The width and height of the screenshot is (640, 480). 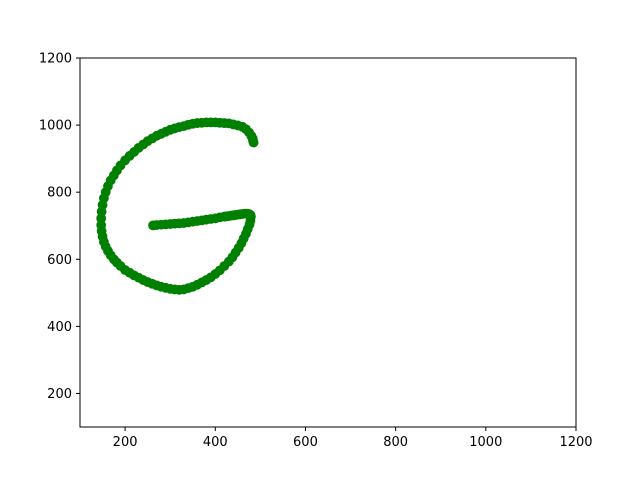 I want to click on x-tick-label: 600, so click(x=305, y=442).